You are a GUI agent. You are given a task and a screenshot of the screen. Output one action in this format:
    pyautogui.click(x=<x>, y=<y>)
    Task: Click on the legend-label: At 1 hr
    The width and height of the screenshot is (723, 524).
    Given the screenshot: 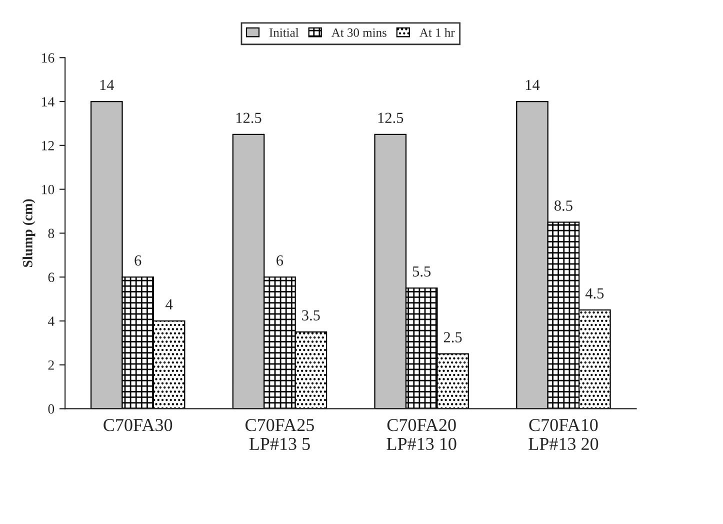 What is the action you would take?
    pyautogui.click(x=437, y=32)
    